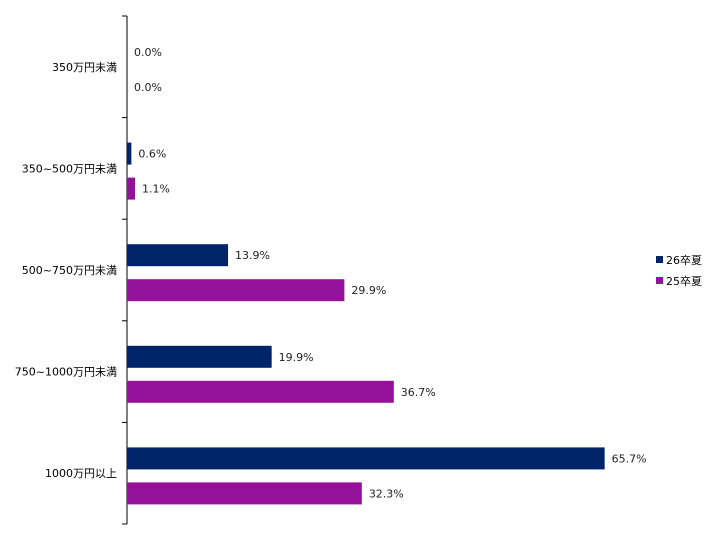 This screenshot has width=724, height=545. Describe the element at coordinates (368, 290) in the screenshot. I see `data-label: 29.9%` at that location.